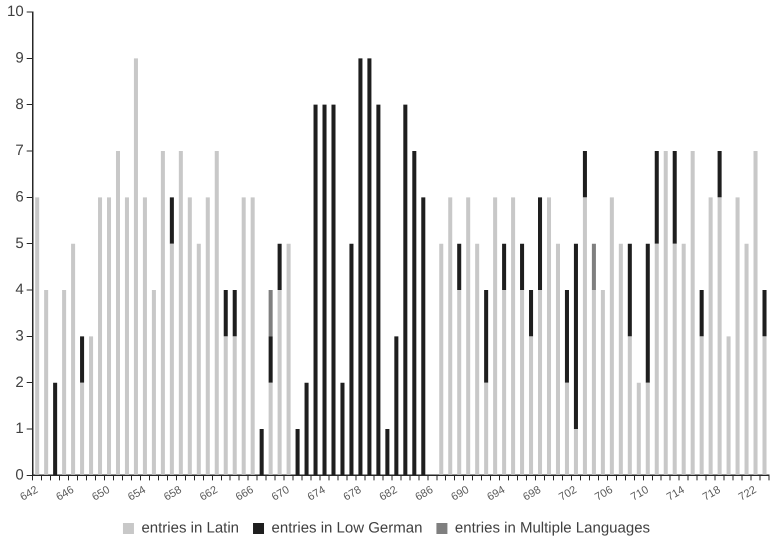  I want to click on y-tick-label: 2, so click(19, 382).